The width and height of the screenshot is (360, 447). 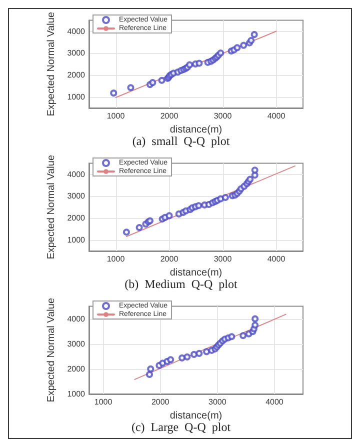 What do you see at coordinates (181, 141) in the screenshot?
I see `text: (a) small Q-Q plot` at bounding box center [181, 141].